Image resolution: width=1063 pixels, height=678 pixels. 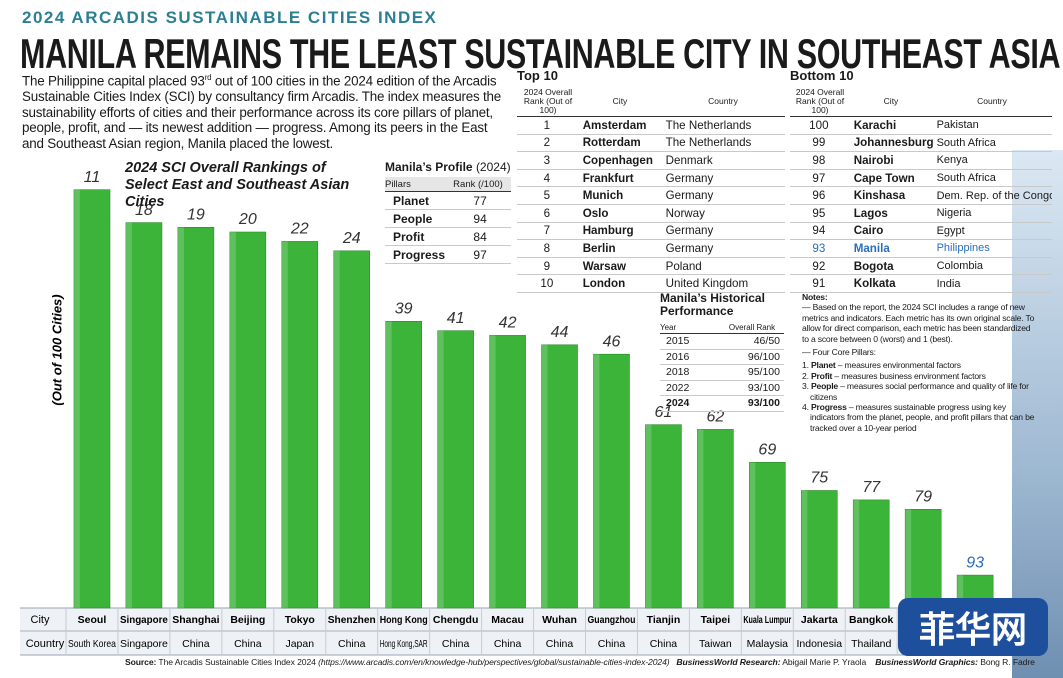 I want to click on cell: Munich, so click(x=603, y=196).